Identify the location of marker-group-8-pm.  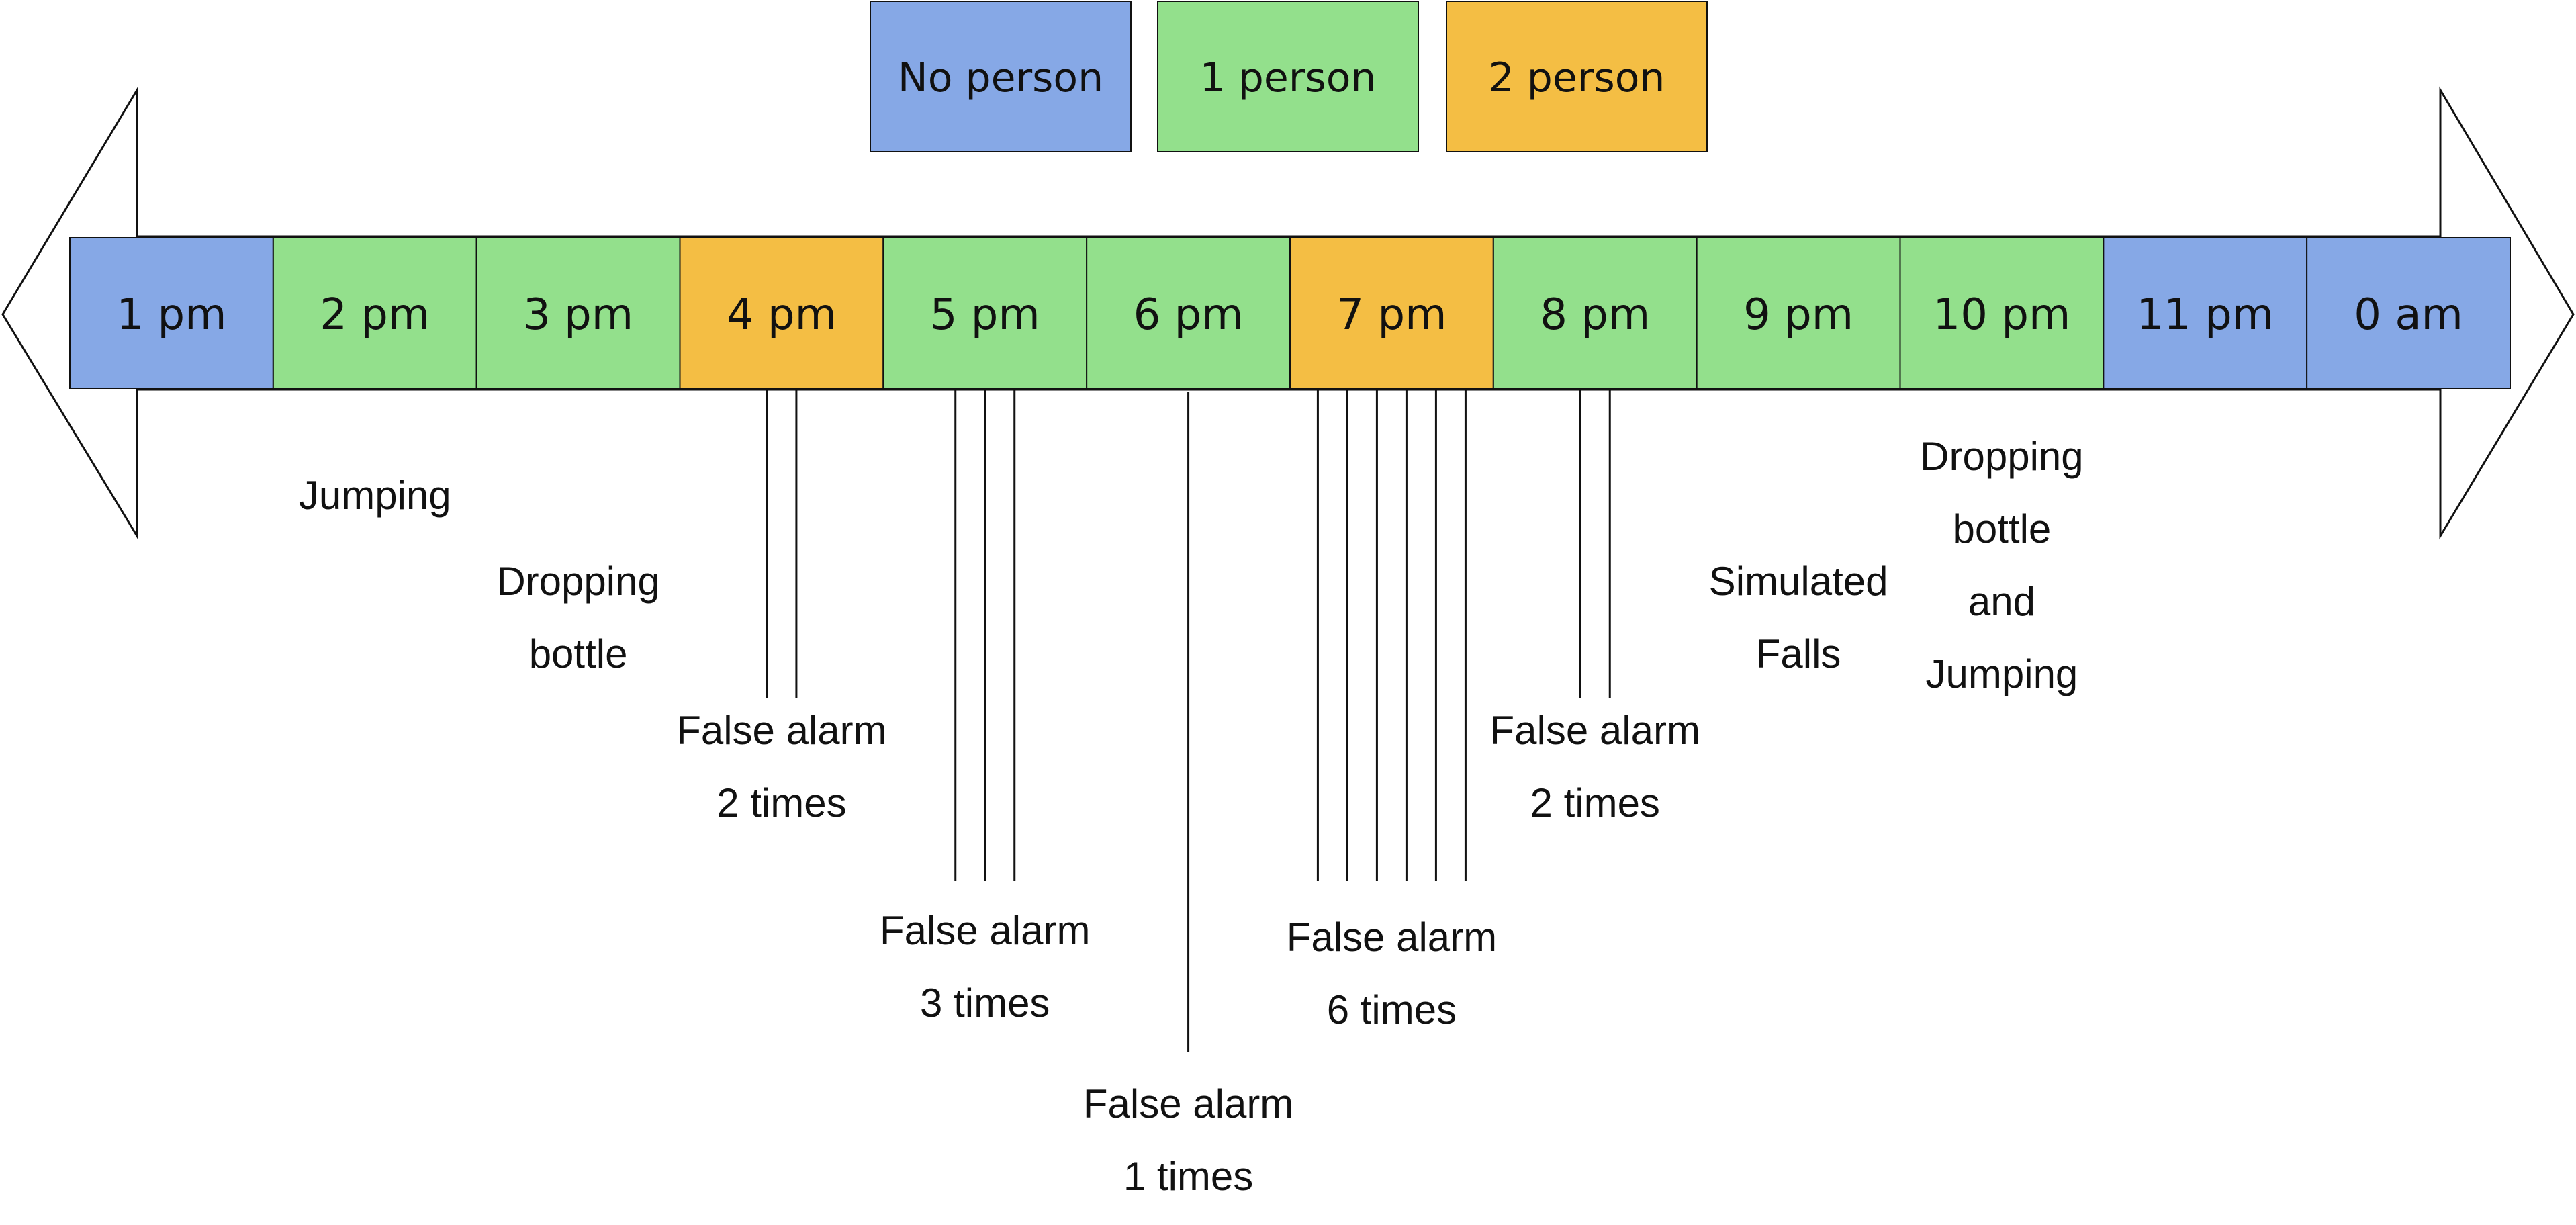
(1595, 544).